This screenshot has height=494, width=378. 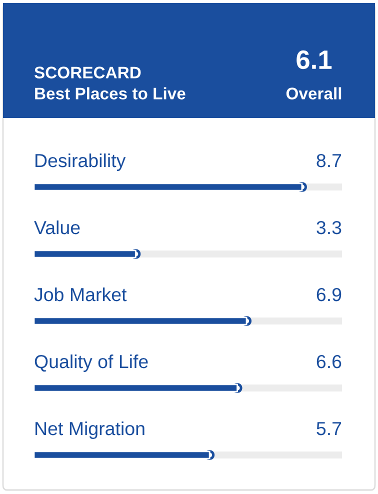 What do you see at coordinates (314, 60) in the screenshot?
I see `text: 6.1` at bounding box center [314, 60].